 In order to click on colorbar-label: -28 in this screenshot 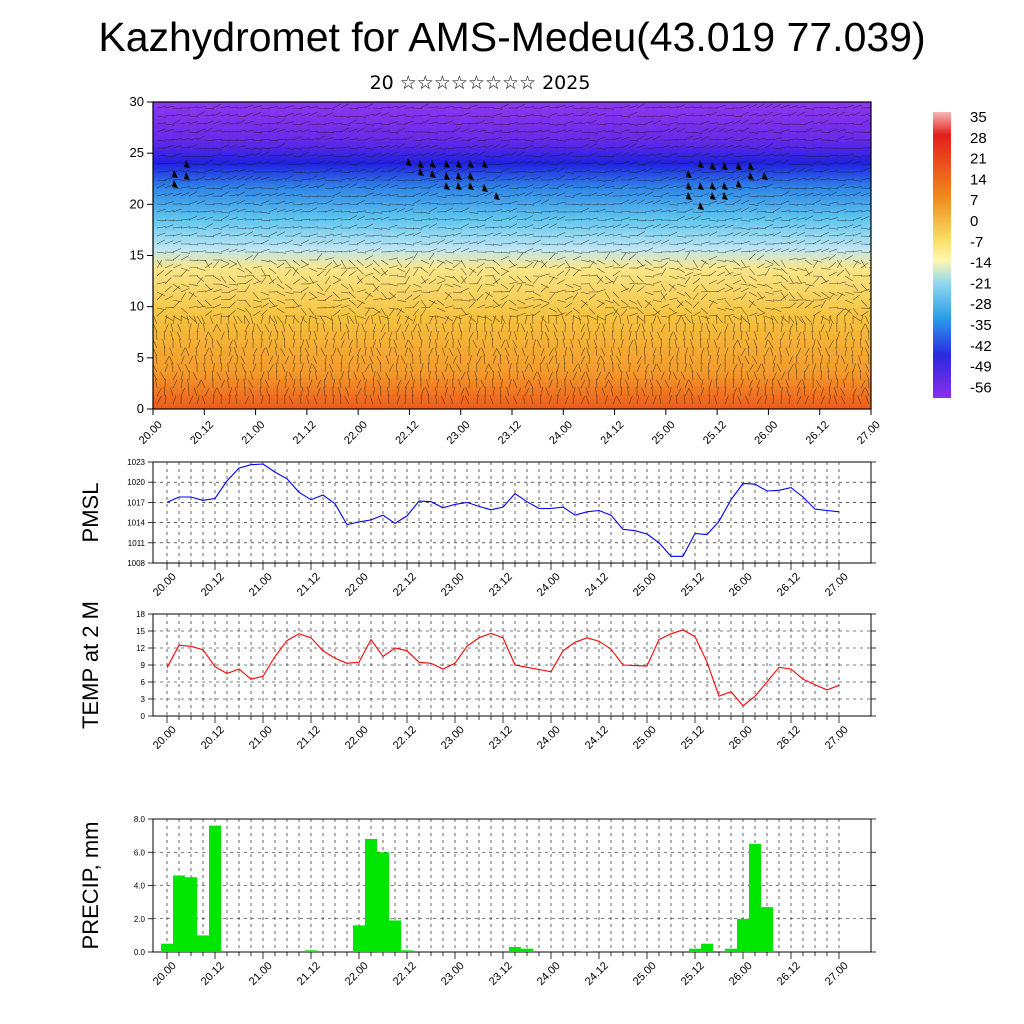, I will do `click(981, 304)`.